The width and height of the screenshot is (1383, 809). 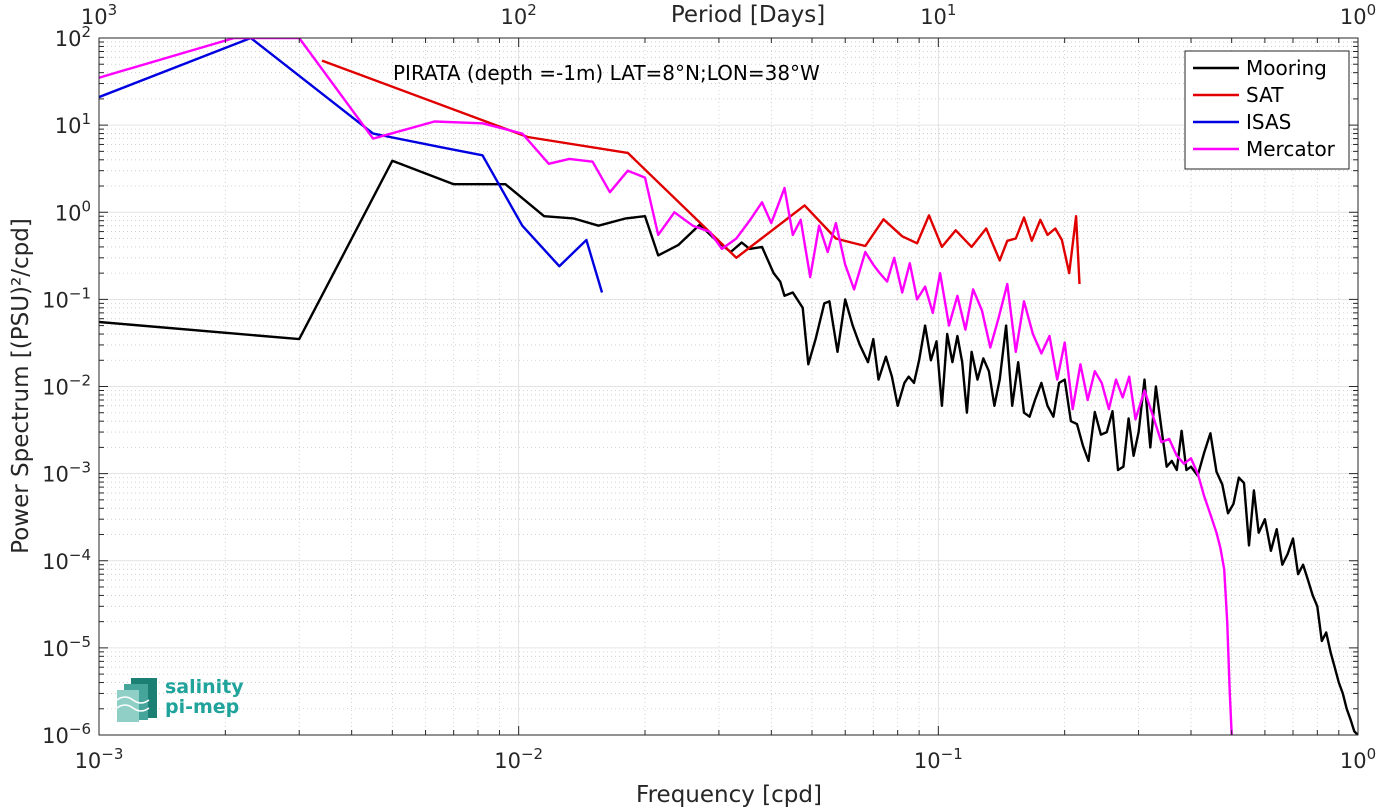 I want to click on legend-label-mercator: Mercator, so click(x=1291, y=149).